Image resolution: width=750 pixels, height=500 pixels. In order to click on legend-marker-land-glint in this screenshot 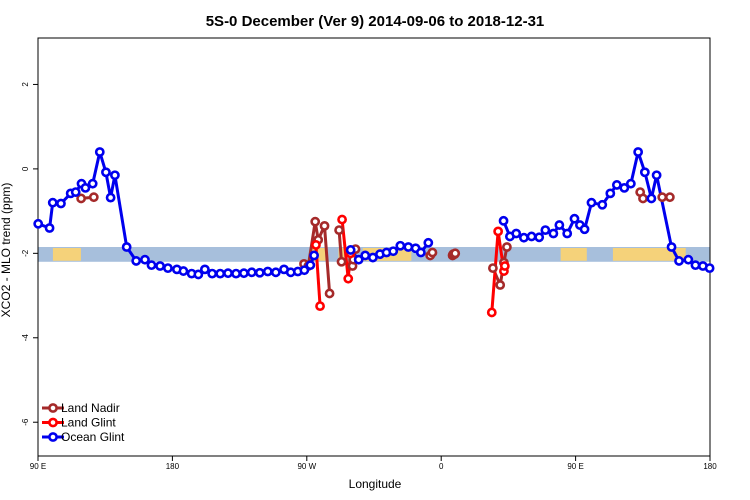, I will do `click(53, 422)`.